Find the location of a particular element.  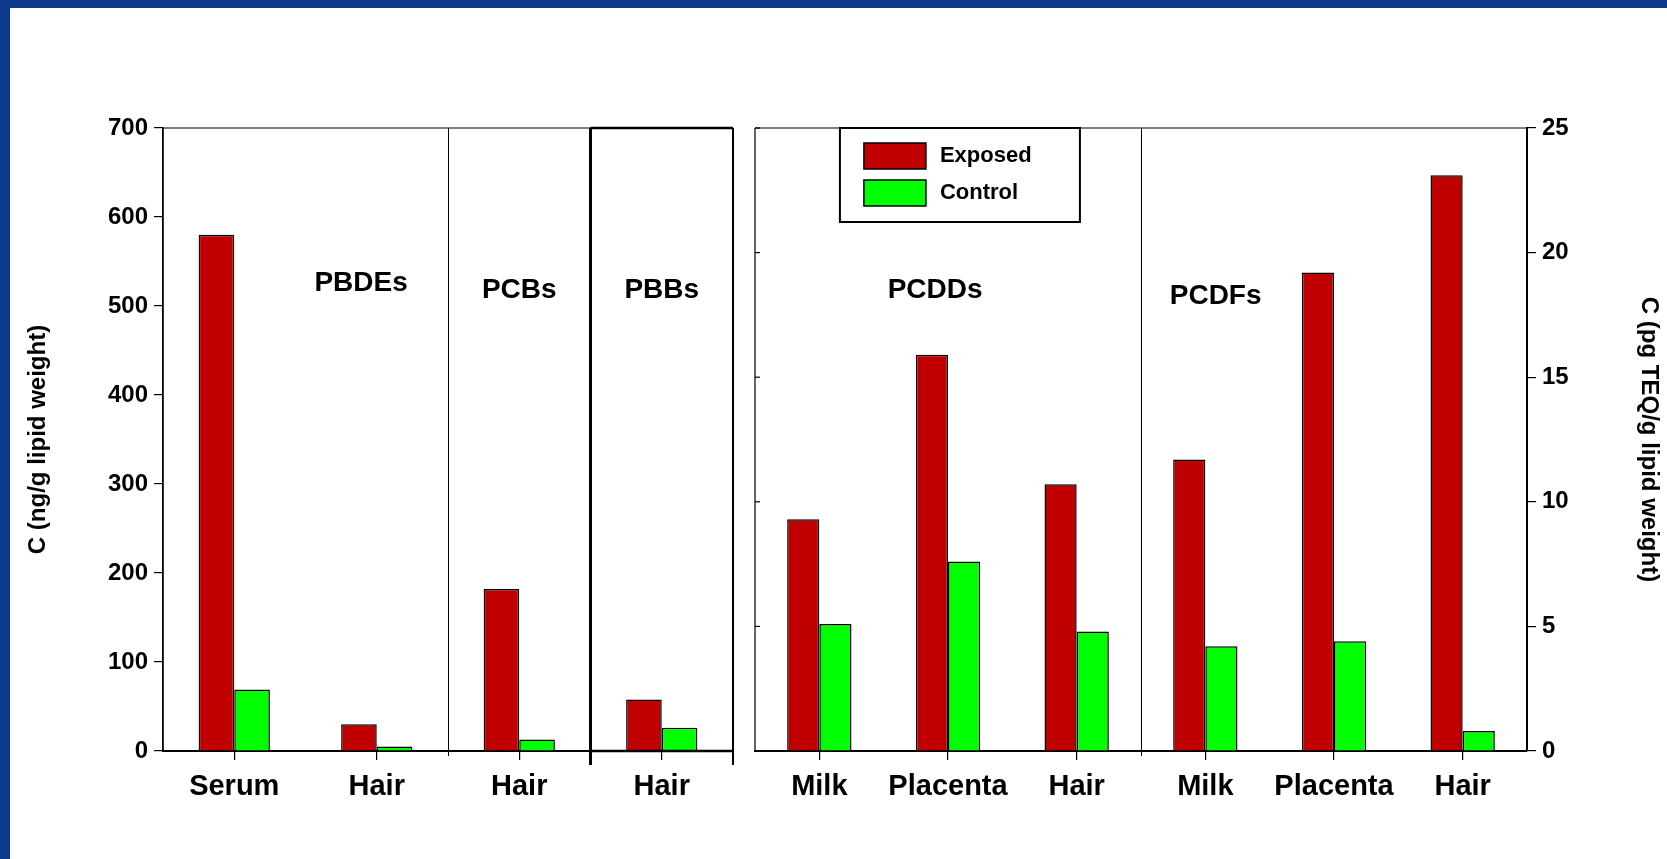

y-tick-label: 0 is located at coordinates (141, 749).